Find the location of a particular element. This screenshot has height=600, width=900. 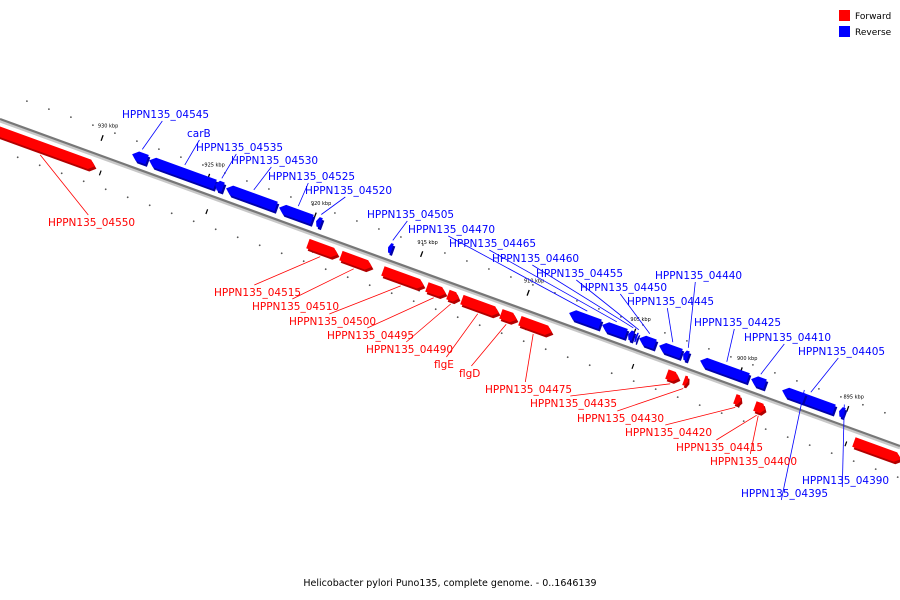

gene-label: flgE is located at coordinates (444, 365).